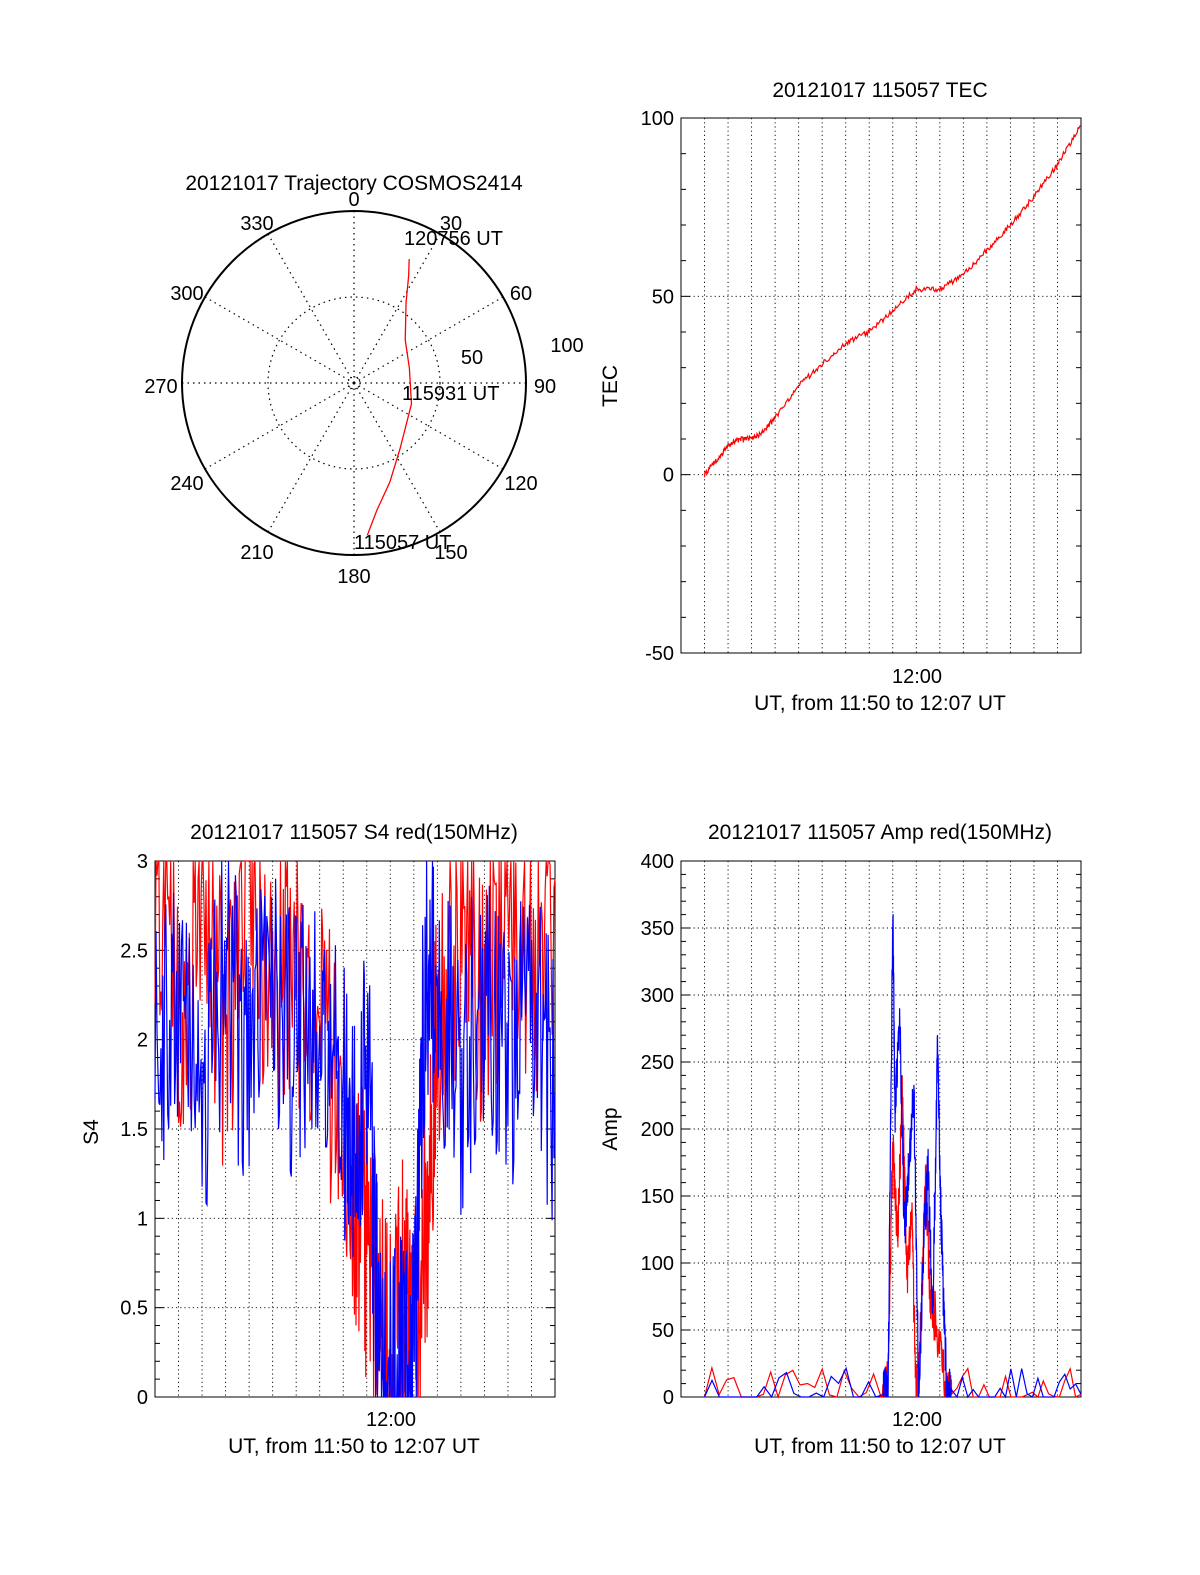 This screenshot has height=1575, width=1200. I want to click on polar-azimuth-label: 270, so click(160, 387).